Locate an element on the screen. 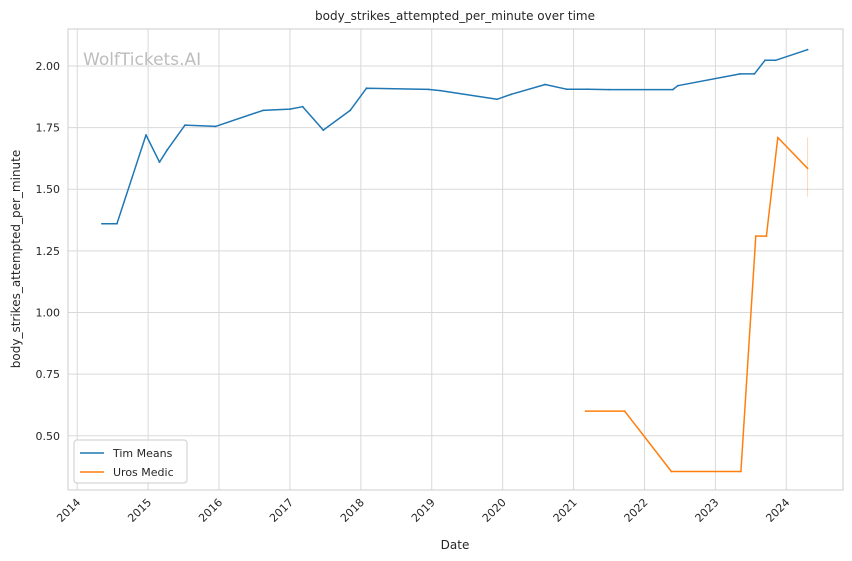  y-tick-label: 1.00 is located at coordinates (48, 313).